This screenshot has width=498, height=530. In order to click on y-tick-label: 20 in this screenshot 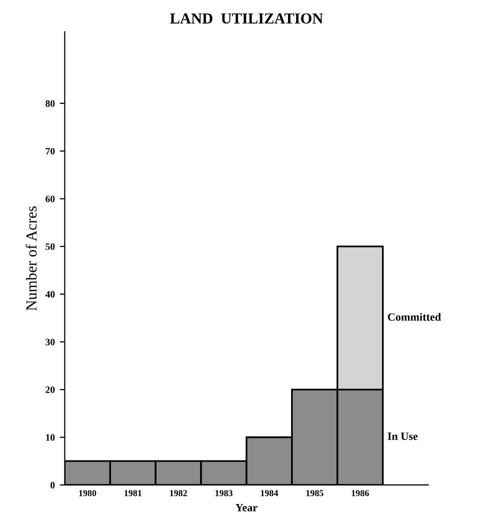, I will do `click(50, 390)`.